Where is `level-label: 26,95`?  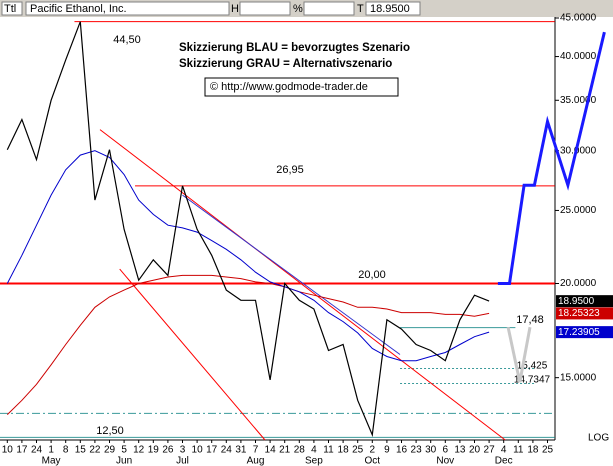
level-label: 26,95 is located at coordinates (290, 170).